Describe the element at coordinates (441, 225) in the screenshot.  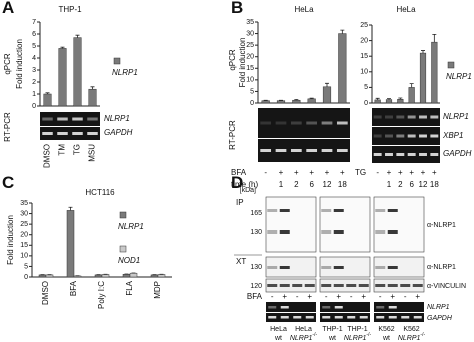
I see `antibody-label: α-NLRP1` at that location.